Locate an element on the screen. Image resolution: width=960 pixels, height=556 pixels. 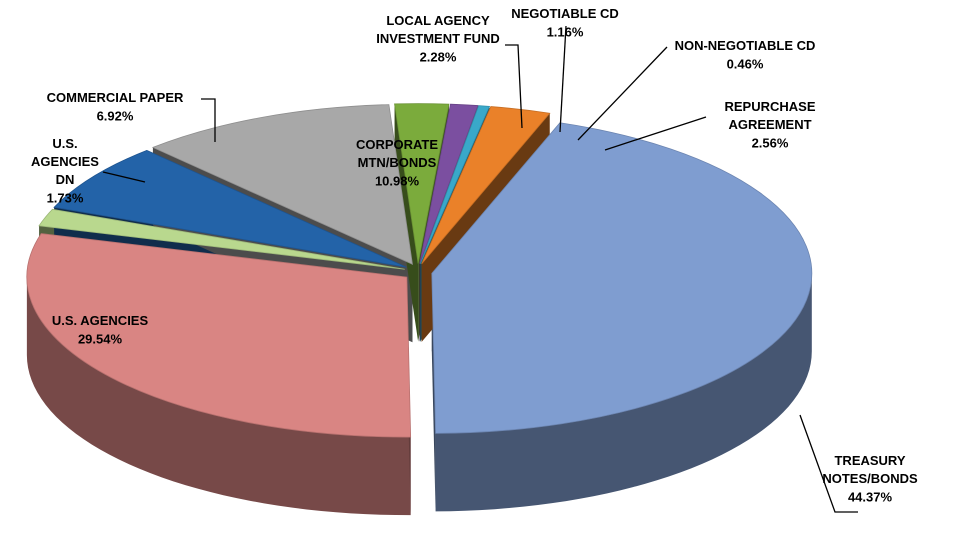
value-label: 0.46% is located at coordinates (745, 63).